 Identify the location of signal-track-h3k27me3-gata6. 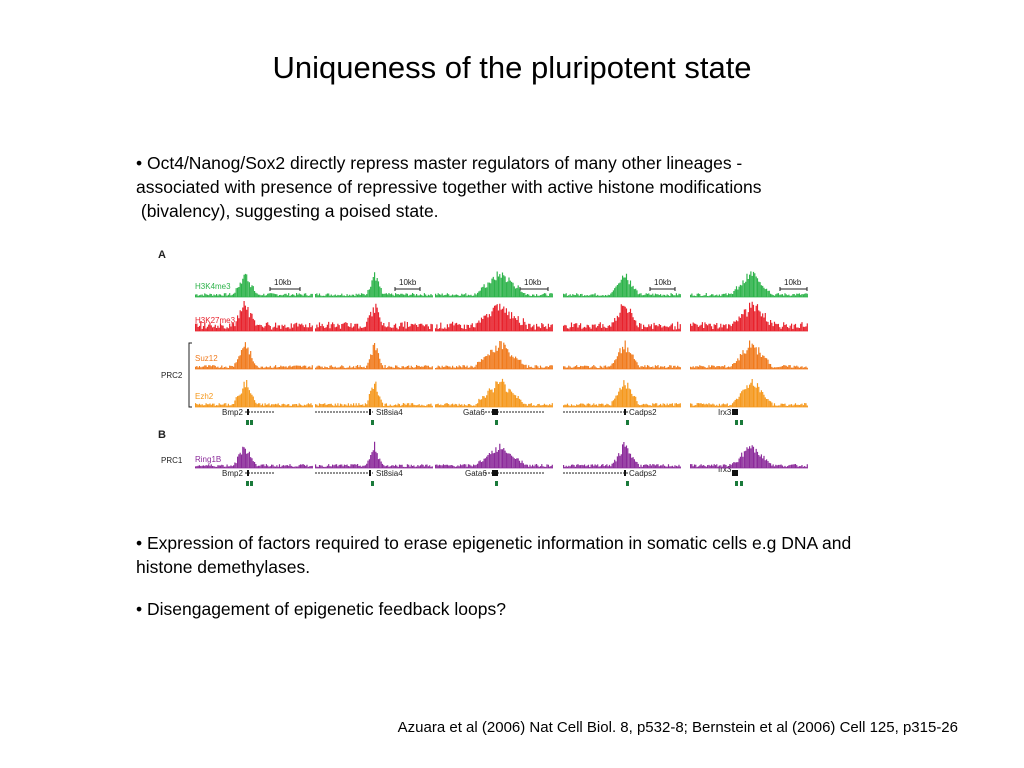
(494, 317).